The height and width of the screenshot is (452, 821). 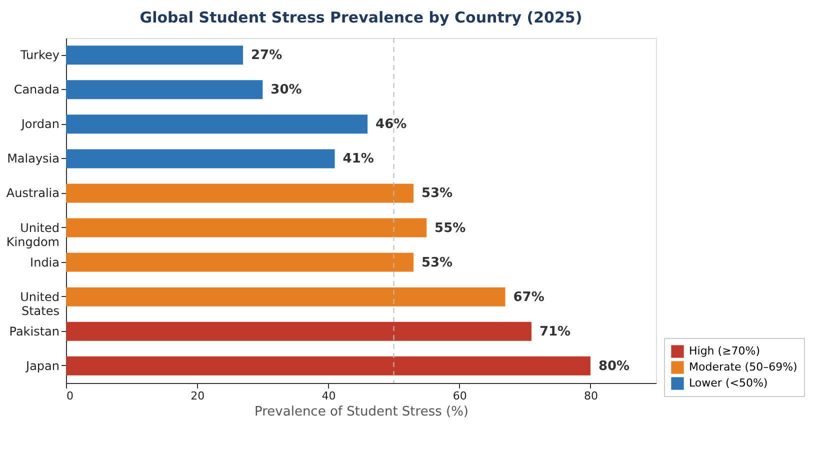 I want to click on legend-label: Lower (<50%), so click(x=728, y=383).